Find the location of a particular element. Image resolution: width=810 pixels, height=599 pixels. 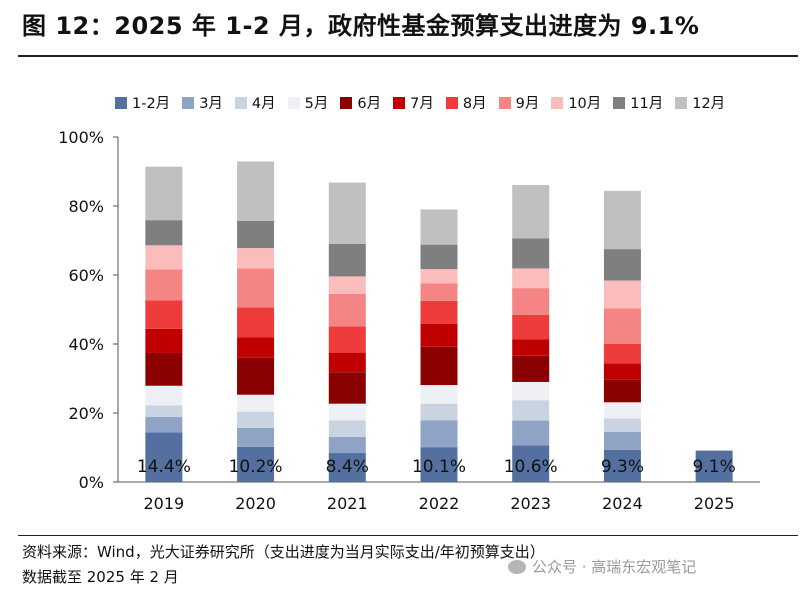

data-label: 9.3% is located at coordinates (622, 467).